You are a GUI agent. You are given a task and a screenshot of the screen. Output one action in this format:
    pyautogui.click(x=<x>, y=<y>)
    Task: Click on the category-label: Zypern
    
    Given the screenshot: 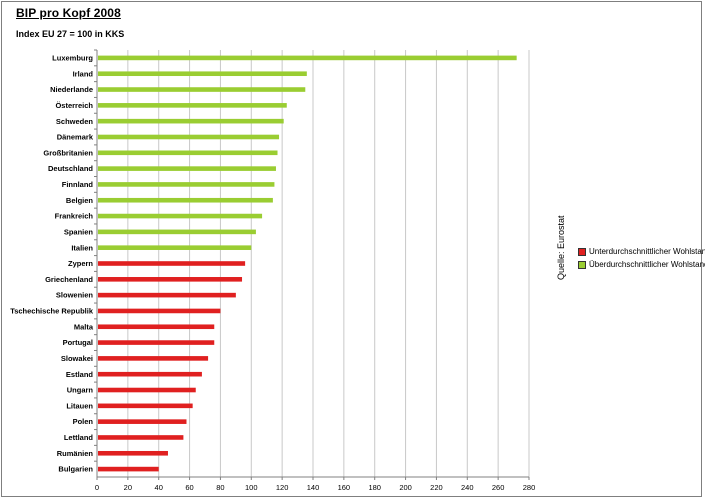 What is the action you would take?
    pyautogui.click(x=80, y=263)
    